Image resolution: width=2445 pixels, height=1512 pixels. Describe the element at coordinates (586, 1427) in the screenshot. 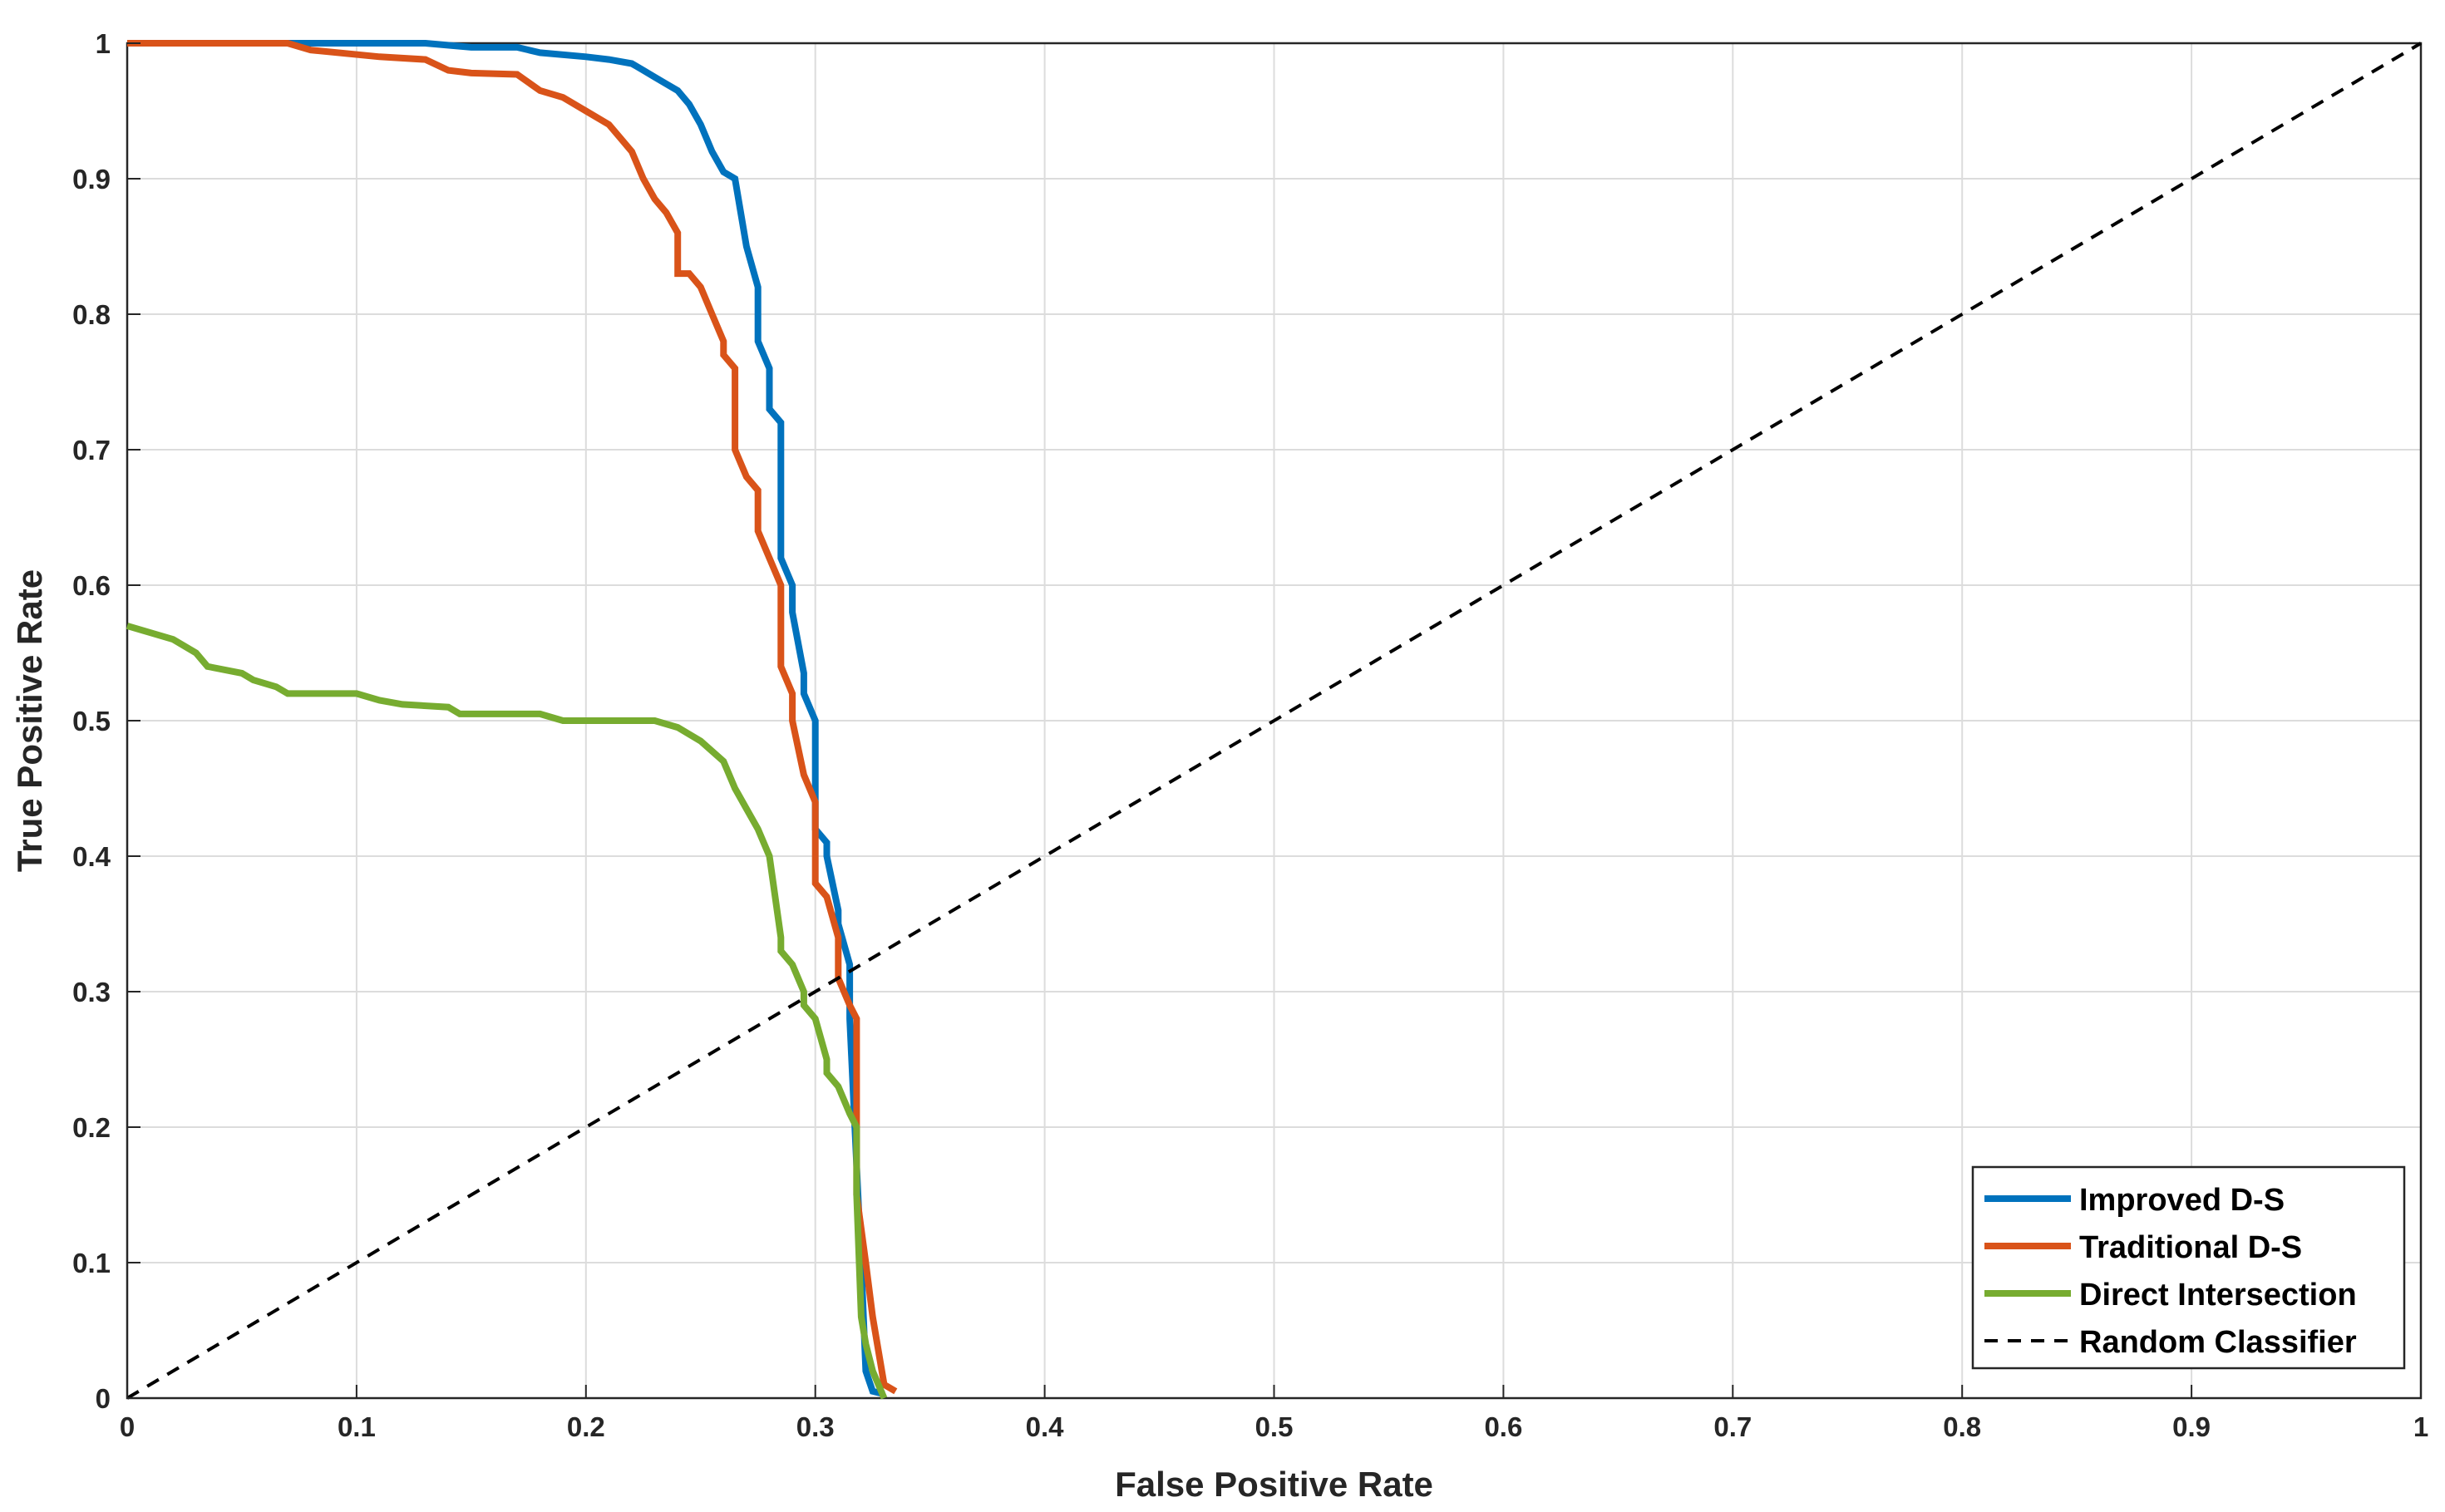

I see `x-tick-label: 0.2` at that location.